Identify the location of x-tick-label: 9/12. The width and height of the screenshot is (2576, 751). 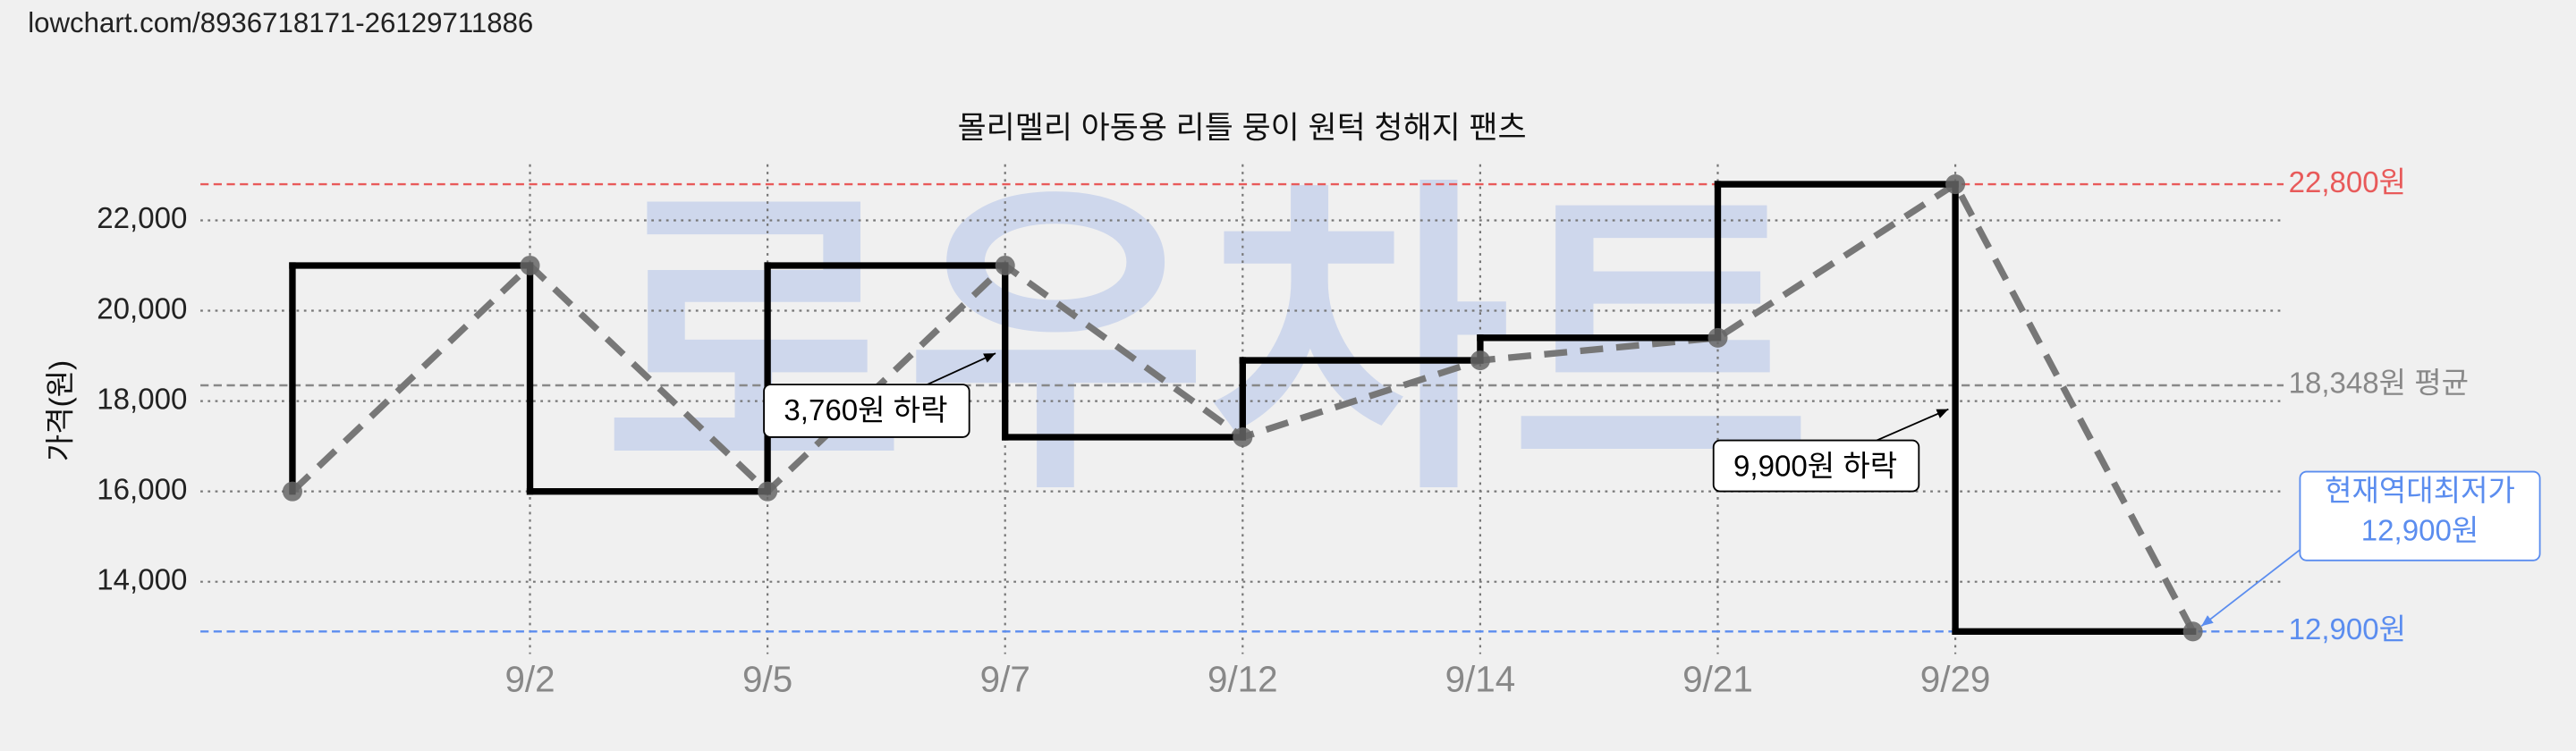
(1243, 678).